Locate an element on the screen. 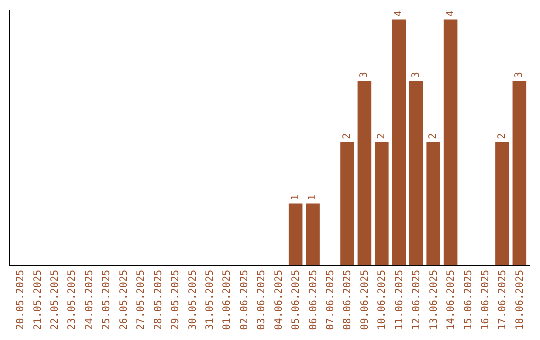  x-tick-label: 13.06.2025 is located at coordinates (434, 300).